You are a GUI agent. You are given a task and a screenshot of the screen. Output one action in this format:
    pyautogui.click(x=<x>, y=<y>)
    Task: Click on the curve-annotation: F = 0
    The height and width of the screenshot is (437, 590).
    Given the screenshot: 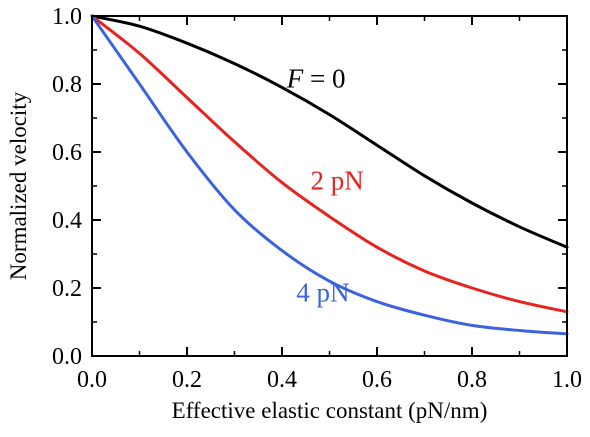 What is the action you would take?
    pyautogui.click(x=316, y=78)
    